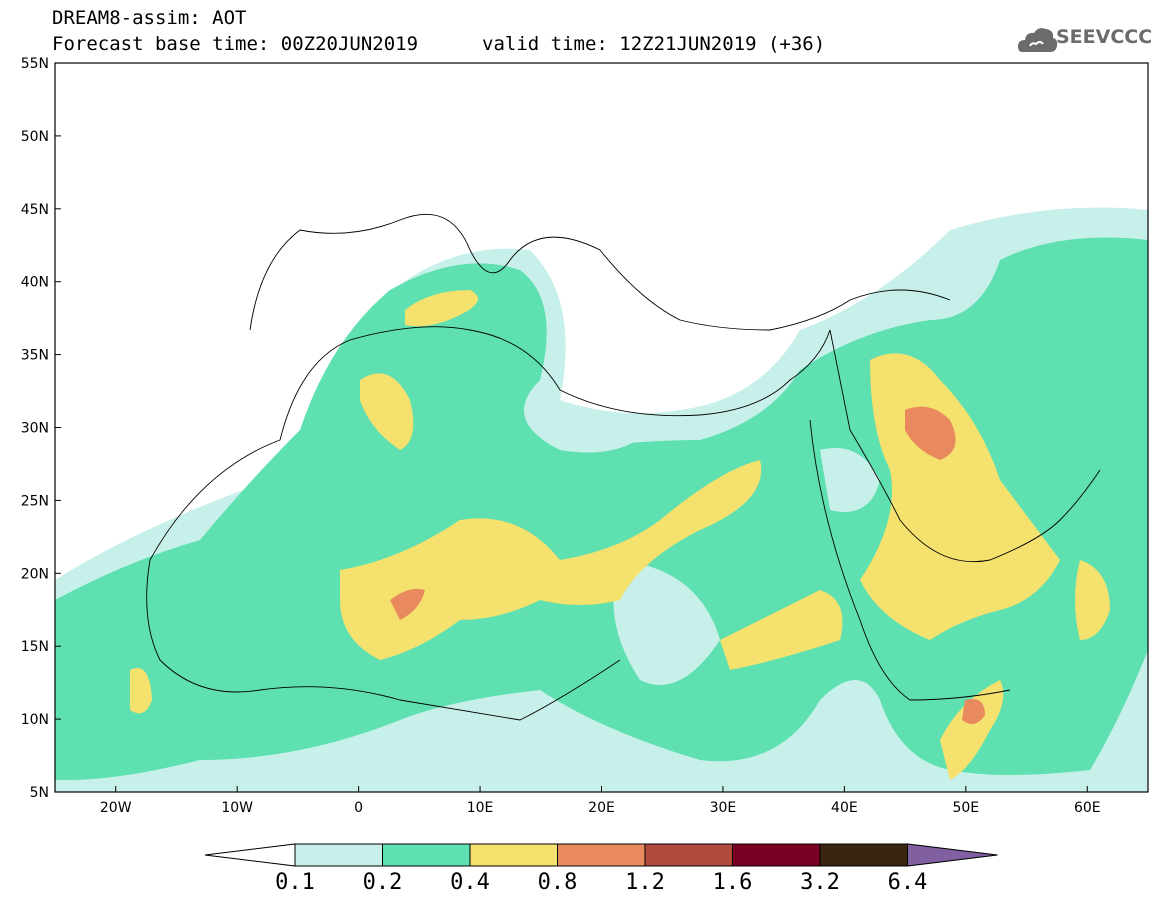 The image size is (1165, 905). What do you see at coordinates (295, 882) in the screenshot?
I see `colorbar-label: 0.1` at bounding box center [295, 882].